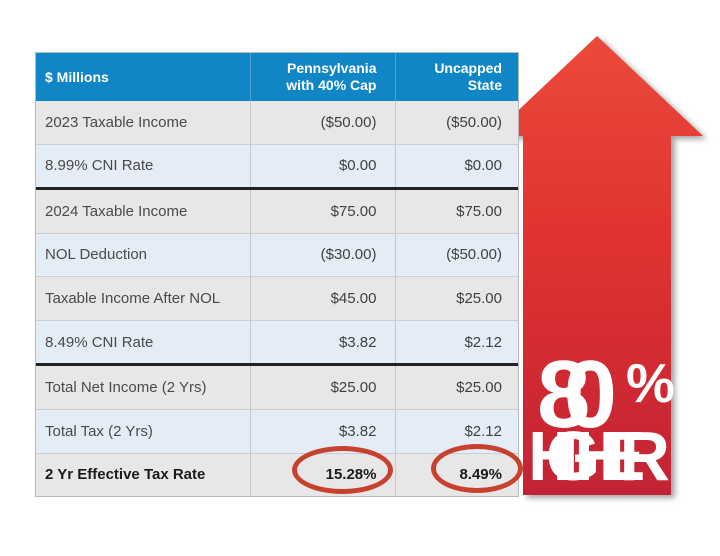 Image resolution: width=720 pixels, height=556 pixels. Describe the element at coordinates (133, 299) in the screenshot. I see `row-label: Taxable Income After NOL` at that location.